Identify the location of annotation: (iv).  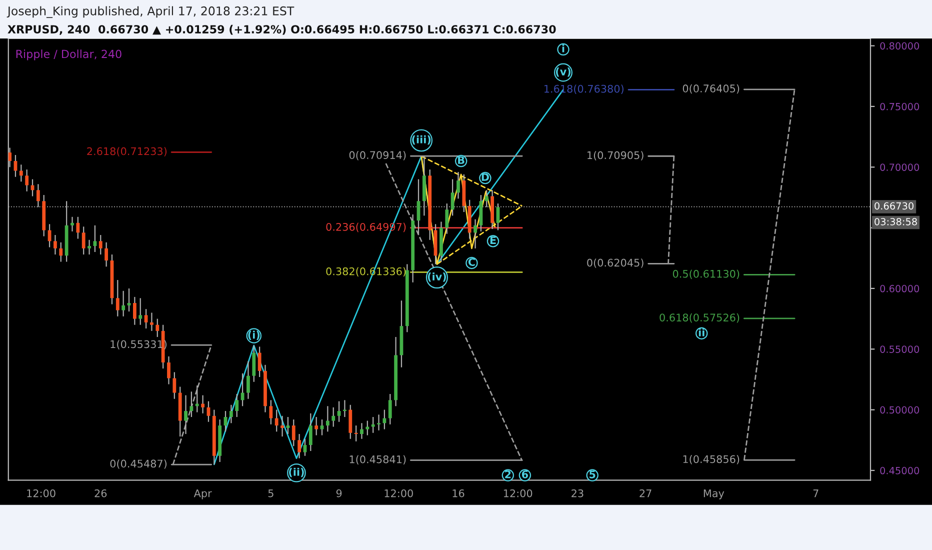
(437, 277).